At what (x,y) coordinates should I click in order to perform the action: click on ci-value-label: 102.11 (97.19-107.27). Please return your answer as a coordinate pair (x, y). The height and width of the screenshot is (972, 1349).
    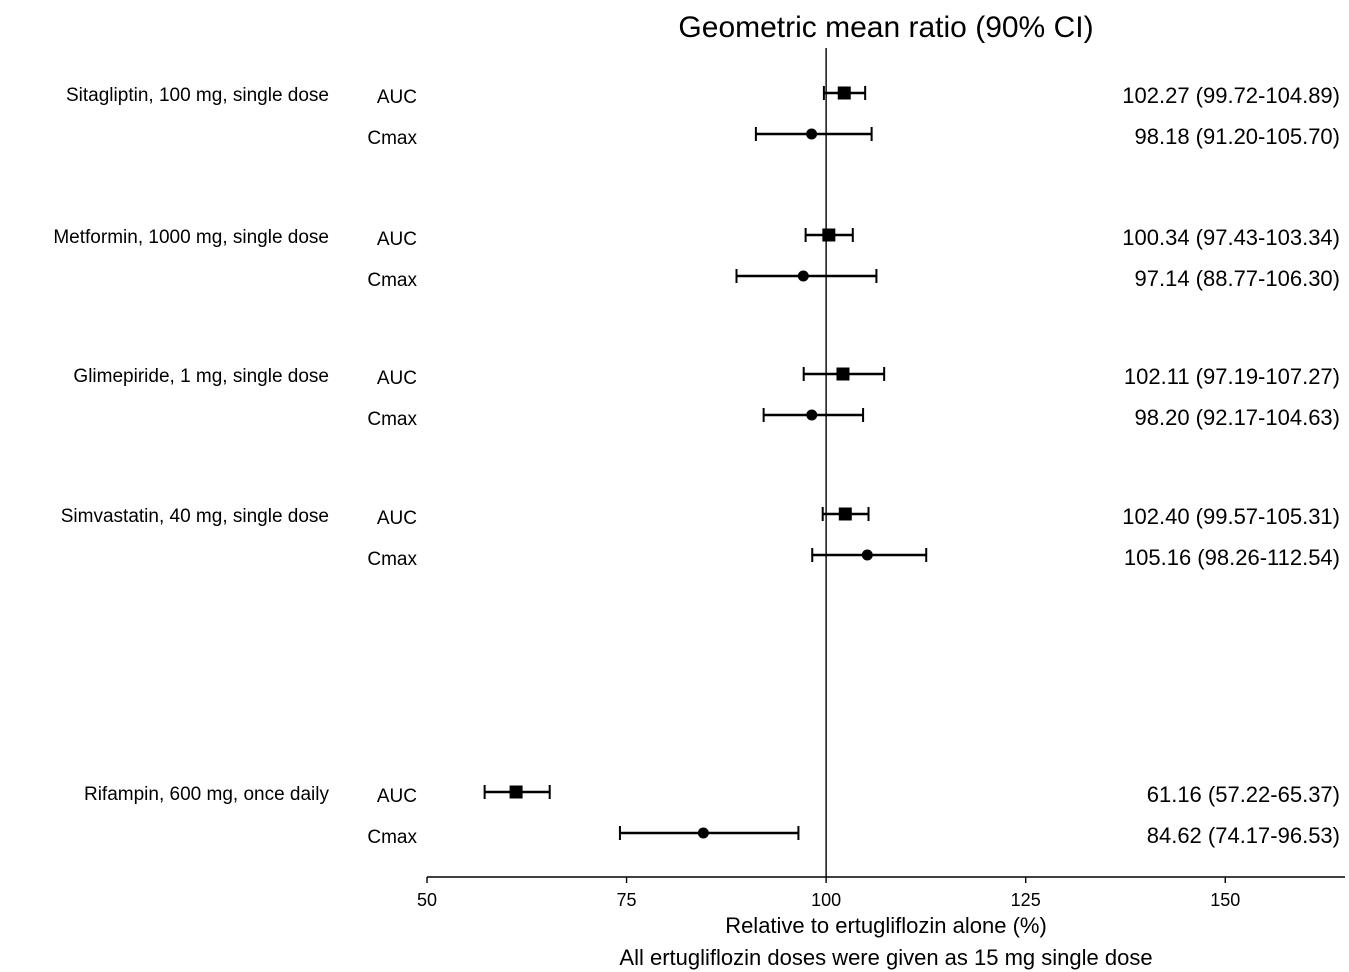
    Looking at the image, I should click on (1232, 376).